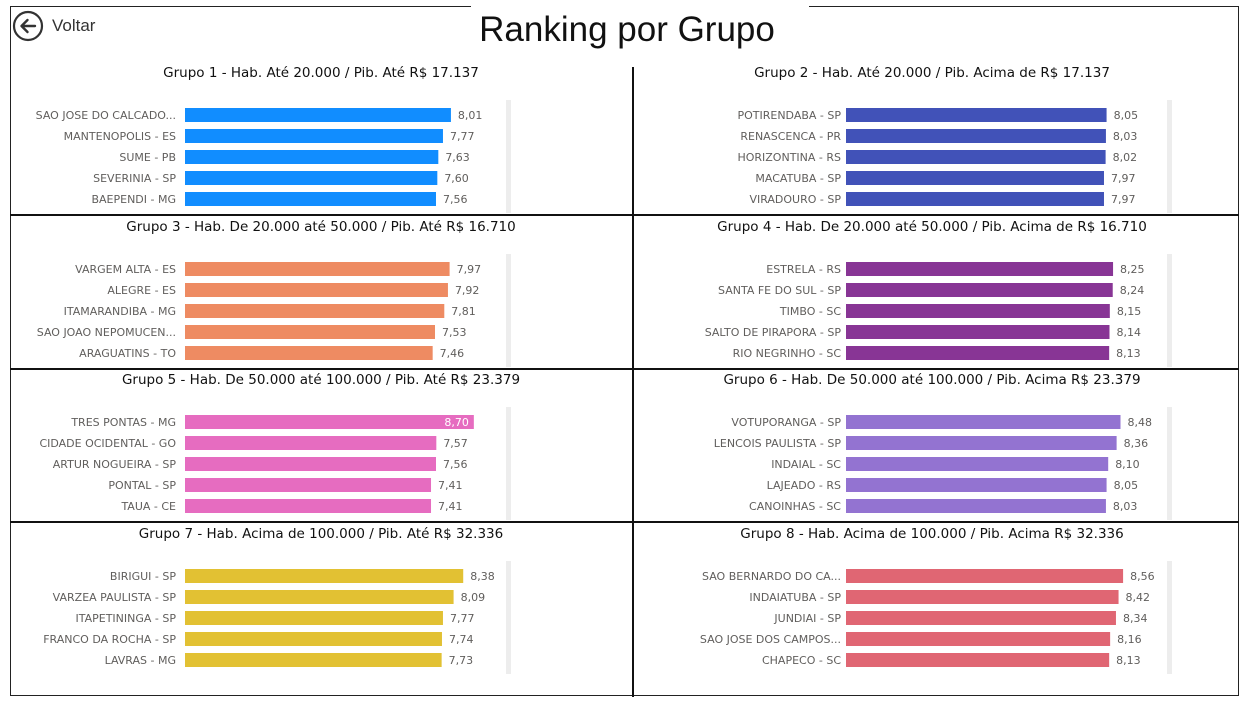  I want to click on category-label: MACATUBA - SP, so click(798, 178).